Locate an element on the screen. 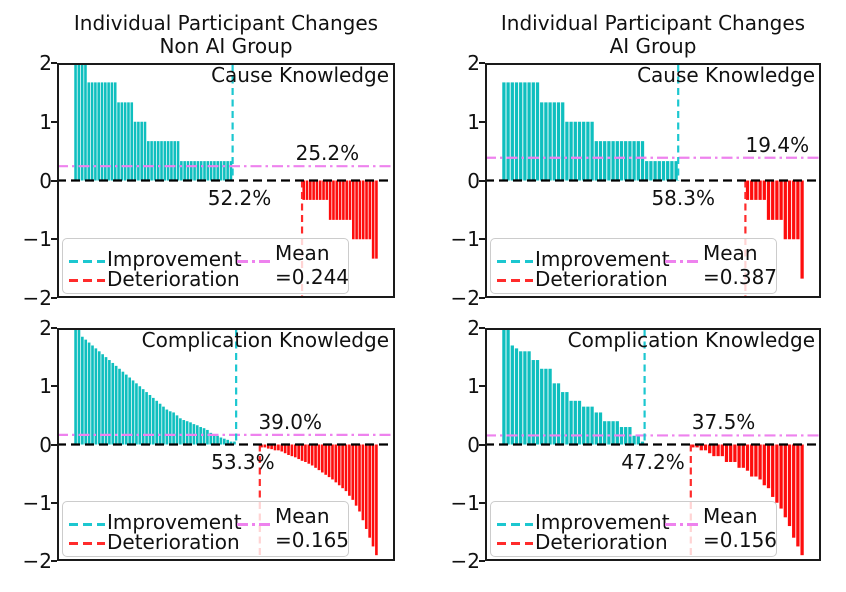 This screenshot has height=592, width=846. improvement-pct-label: 52.2% is located at coordinates (239, 197).